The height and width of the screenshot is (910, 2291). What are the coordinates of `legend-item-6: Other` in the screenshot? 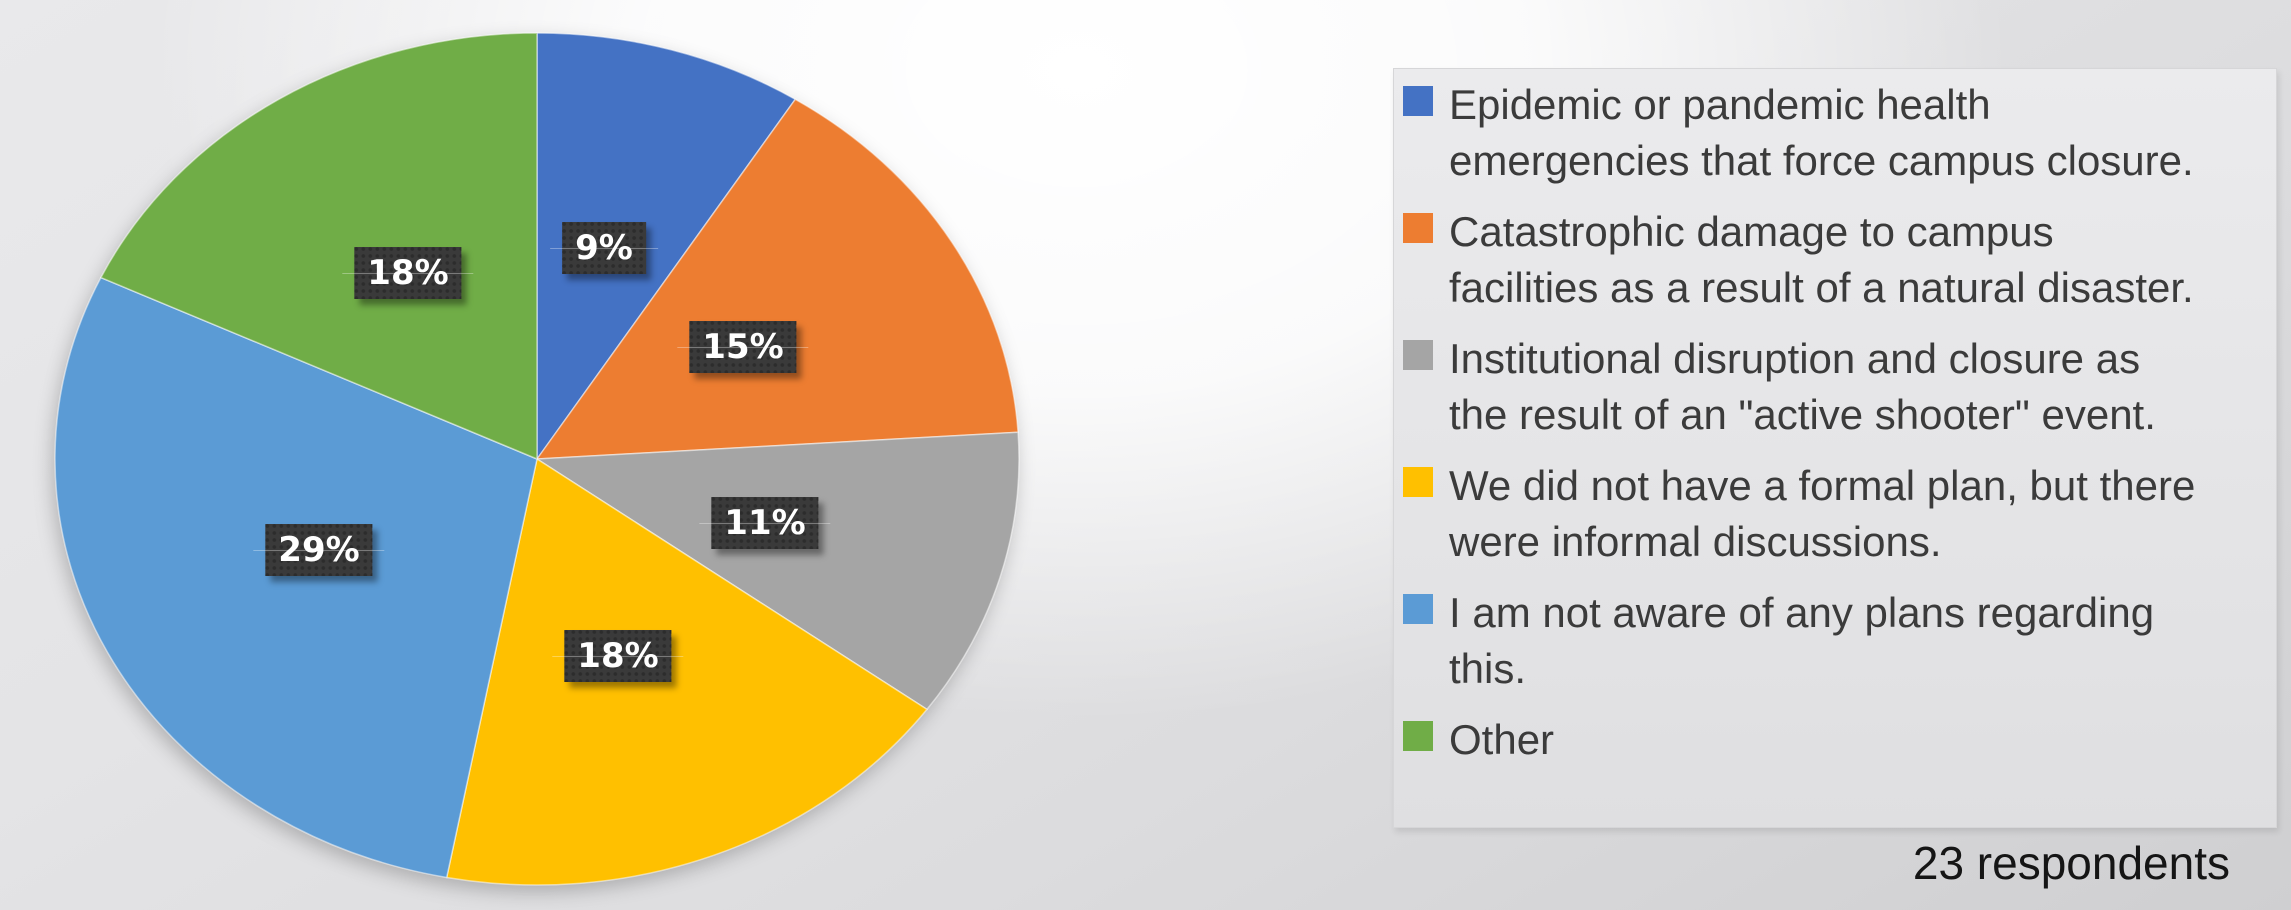 It's located at (1839, 740).